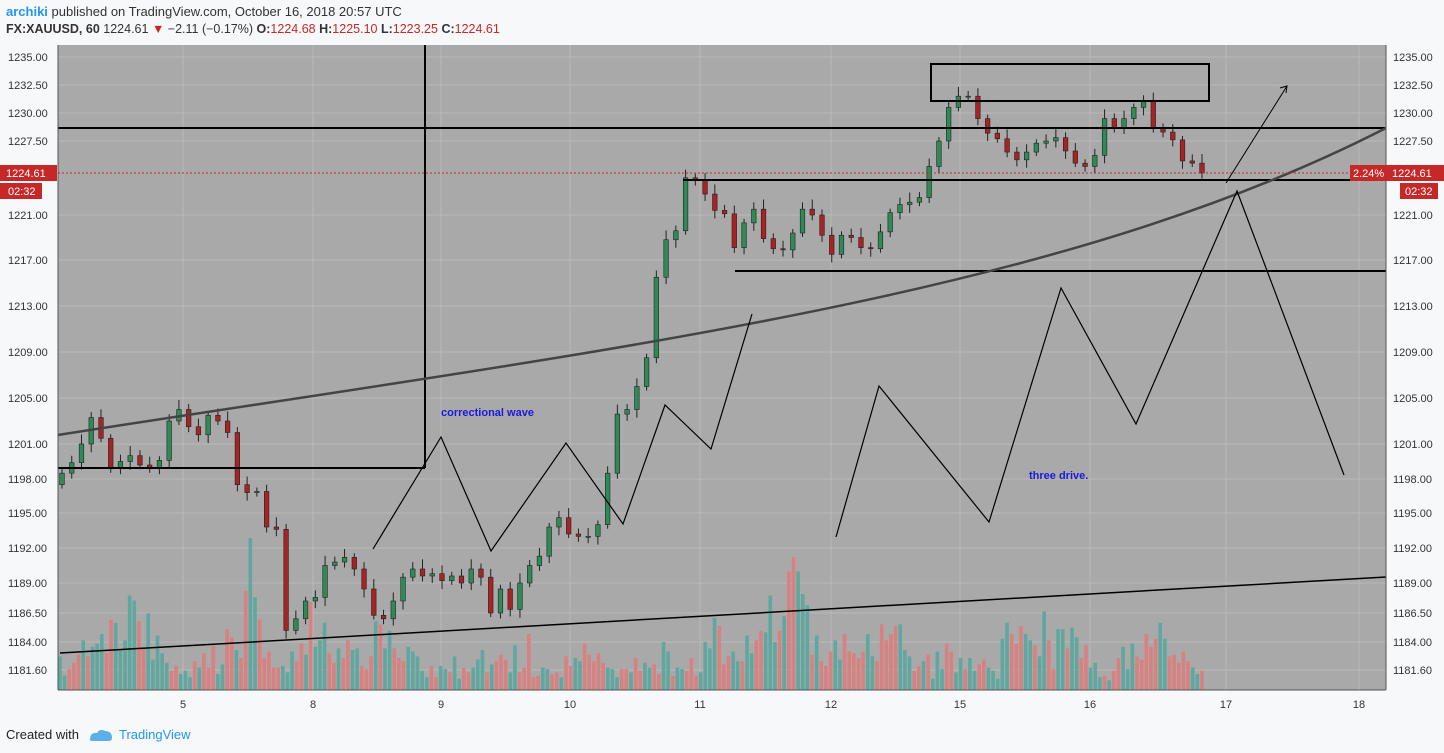 The image size is (1444, 753). I want to click on left-tick-label: 1186.50, so click(27, 614).